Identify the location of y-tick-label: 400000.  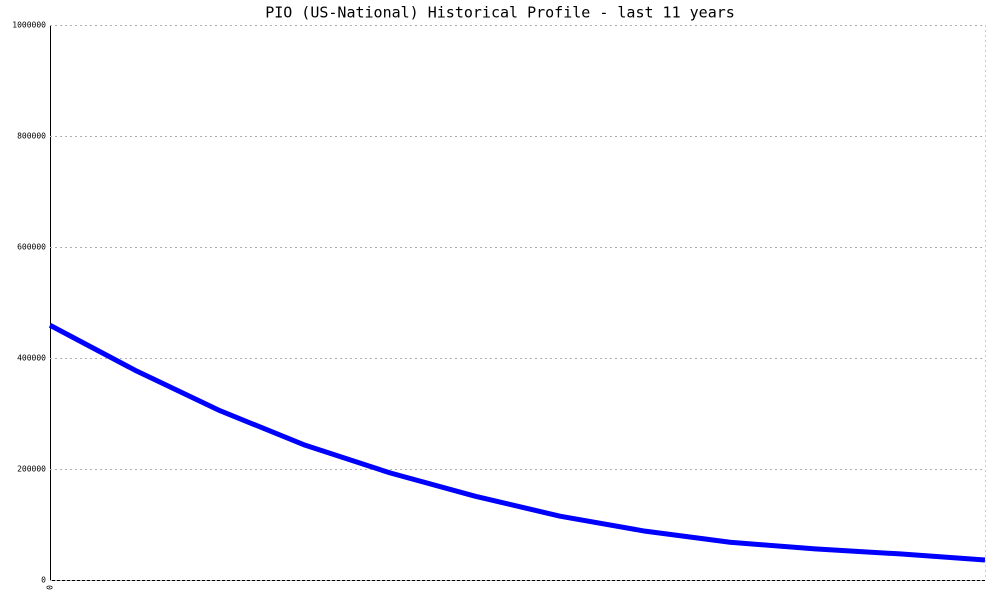
(31, 358).